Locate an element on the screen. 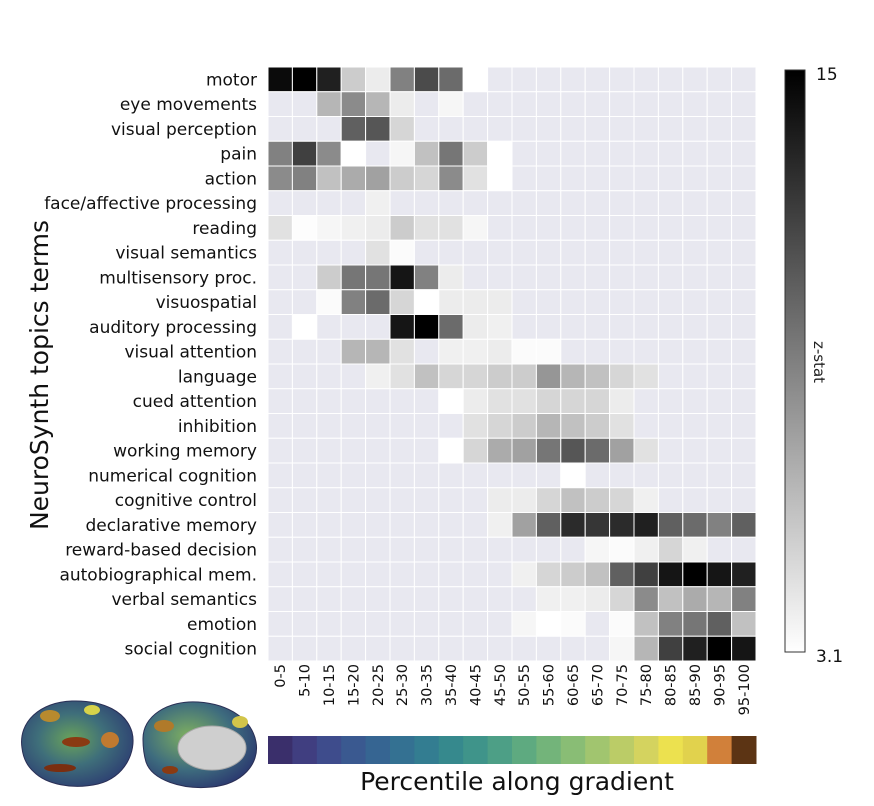 The width and height of the screenshot is (874, 806). row-label: inhibition is located at coordinates (217, 427).